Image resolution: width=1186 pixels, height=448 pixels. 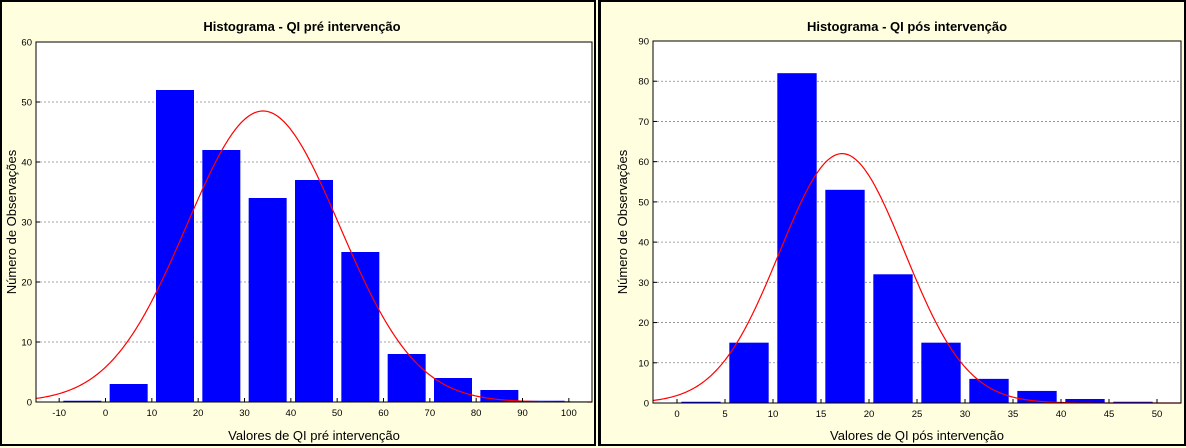 What do you see at coordinates (821, 414) in the screenshot?
I see `x-tick-label: 15` at bounding box center [821, 414].